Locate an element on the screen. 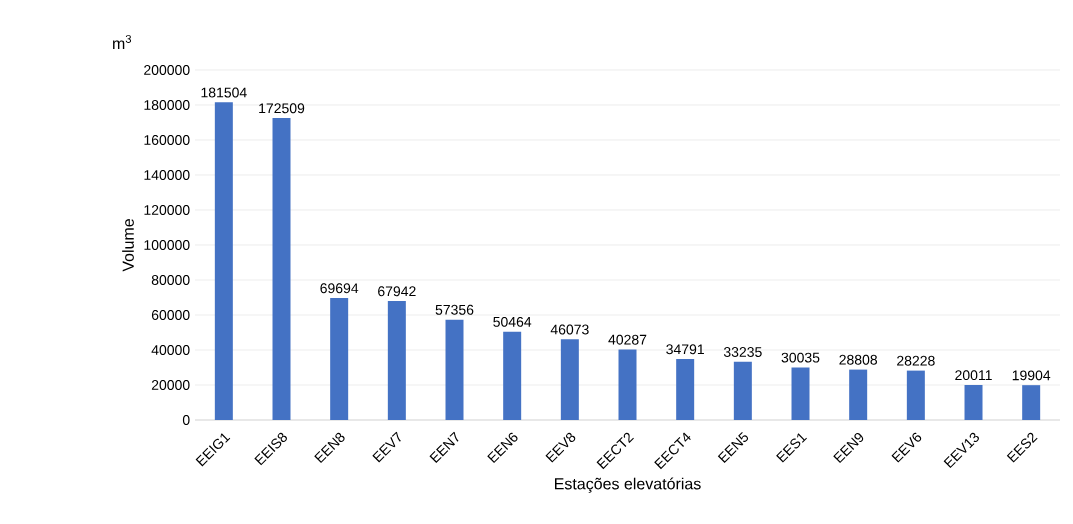  data-label: 46073 is located at coordinates (569, 329).